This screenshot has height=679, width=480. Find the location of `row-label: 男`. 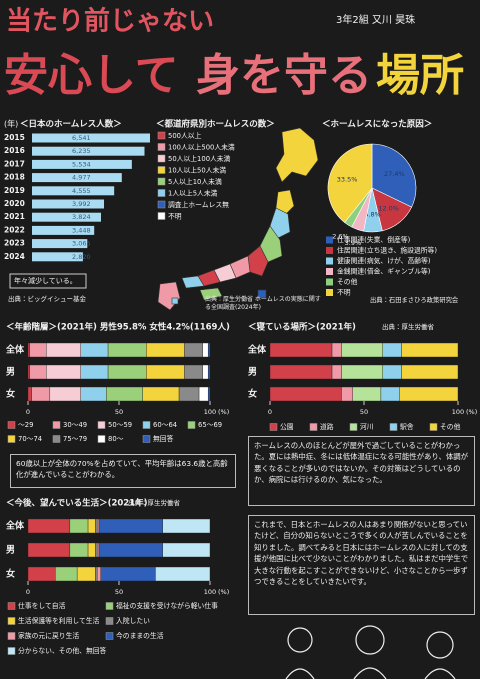

row-label: 男 is located at coordinates (10, 550).